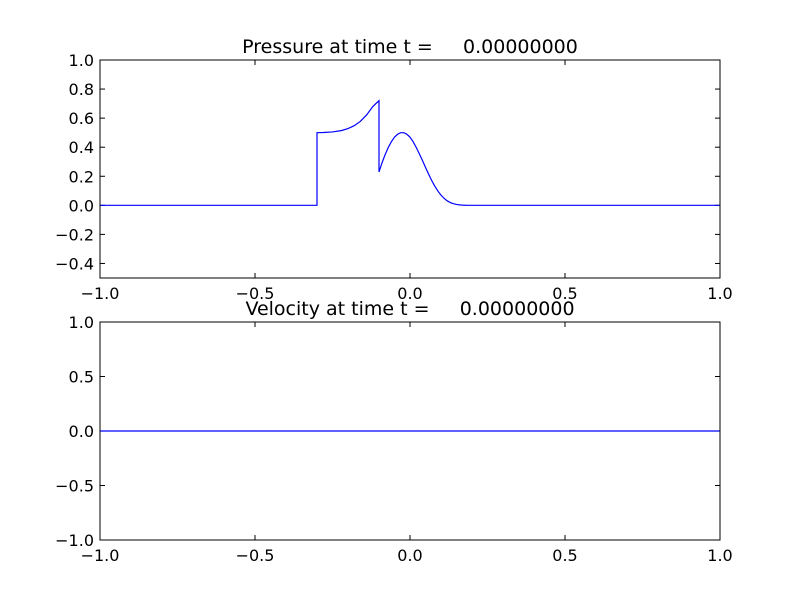  Describe the element at coordinates (74, 486) in the screenshot. I see `velocity-ytick-label: −0.5` at that location.